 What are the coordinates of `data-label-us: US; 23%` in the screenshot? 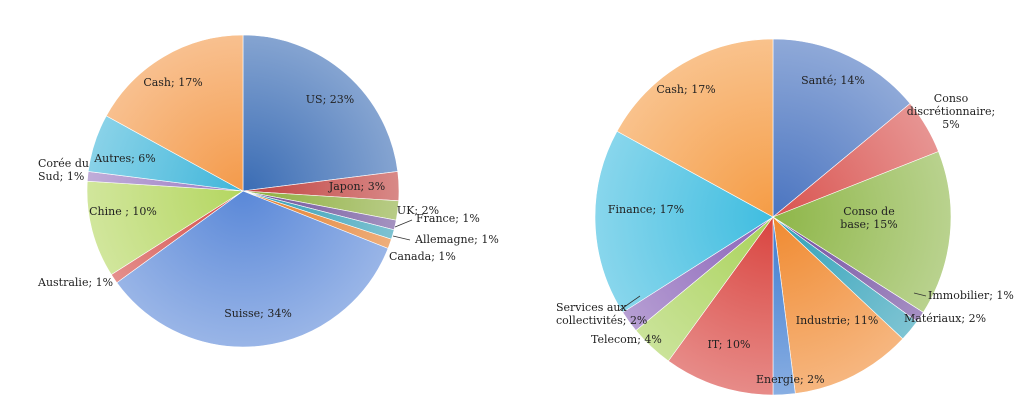 It's located at (330, 99).